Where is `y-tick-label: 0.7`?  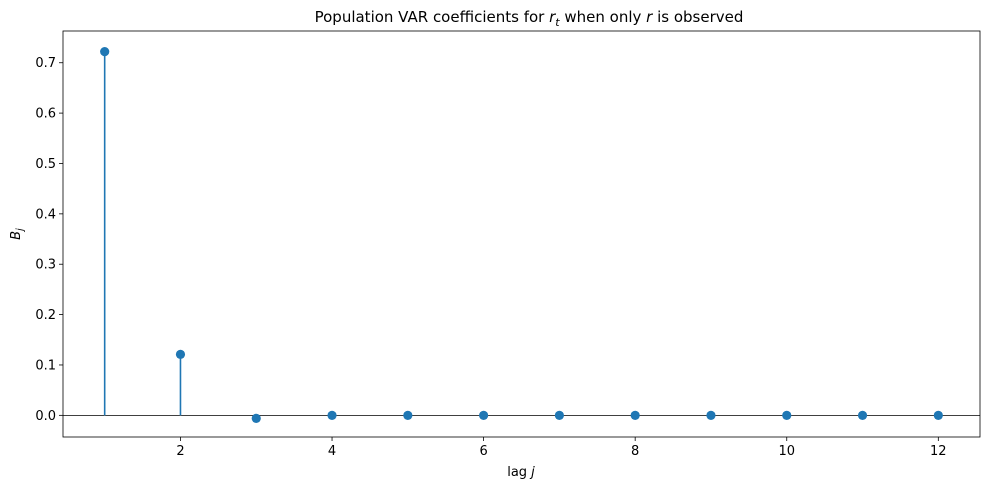 y-tick-label: 0.7 is located at coordinates (45, 63).